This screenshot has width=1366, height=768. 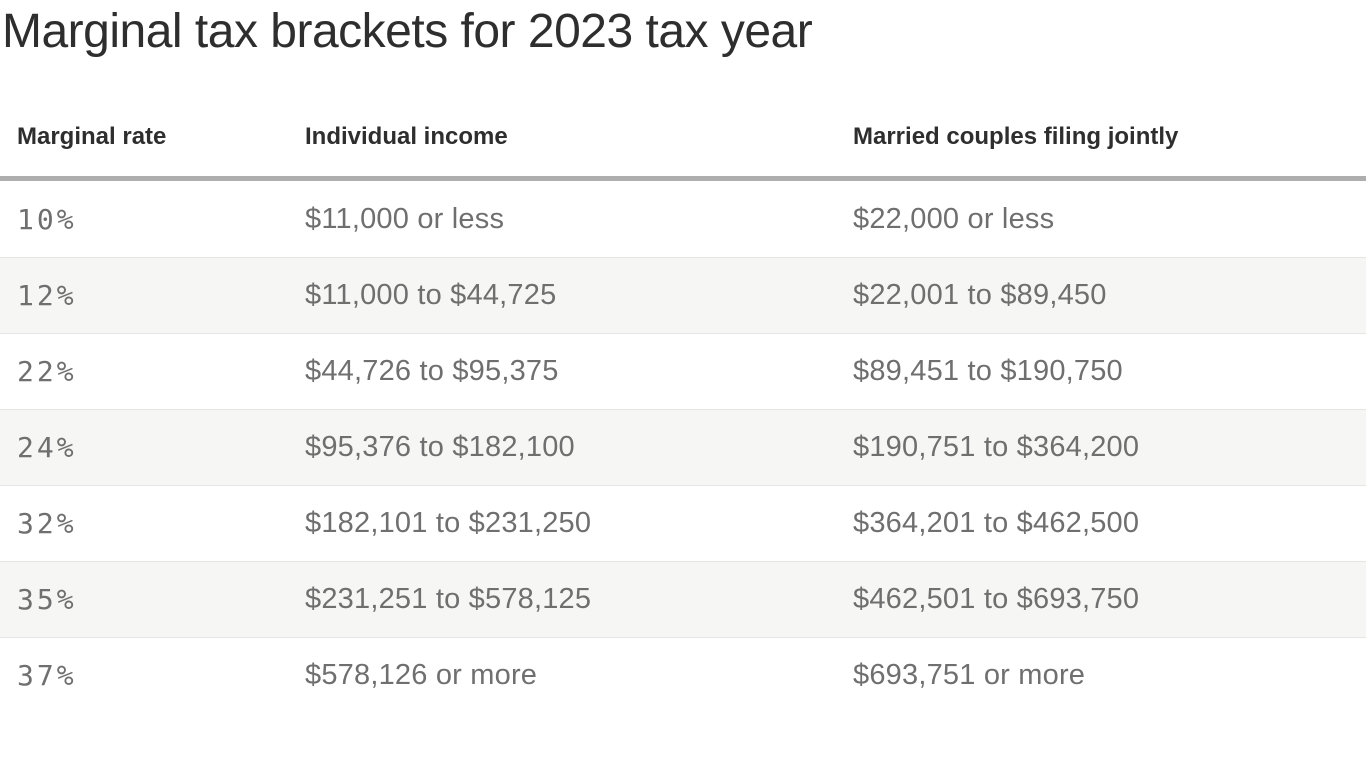 What do you see at coordinates (47, 447) in the screenshot?
I see `rate-cell: 24%` at bounding box center [47, 447].